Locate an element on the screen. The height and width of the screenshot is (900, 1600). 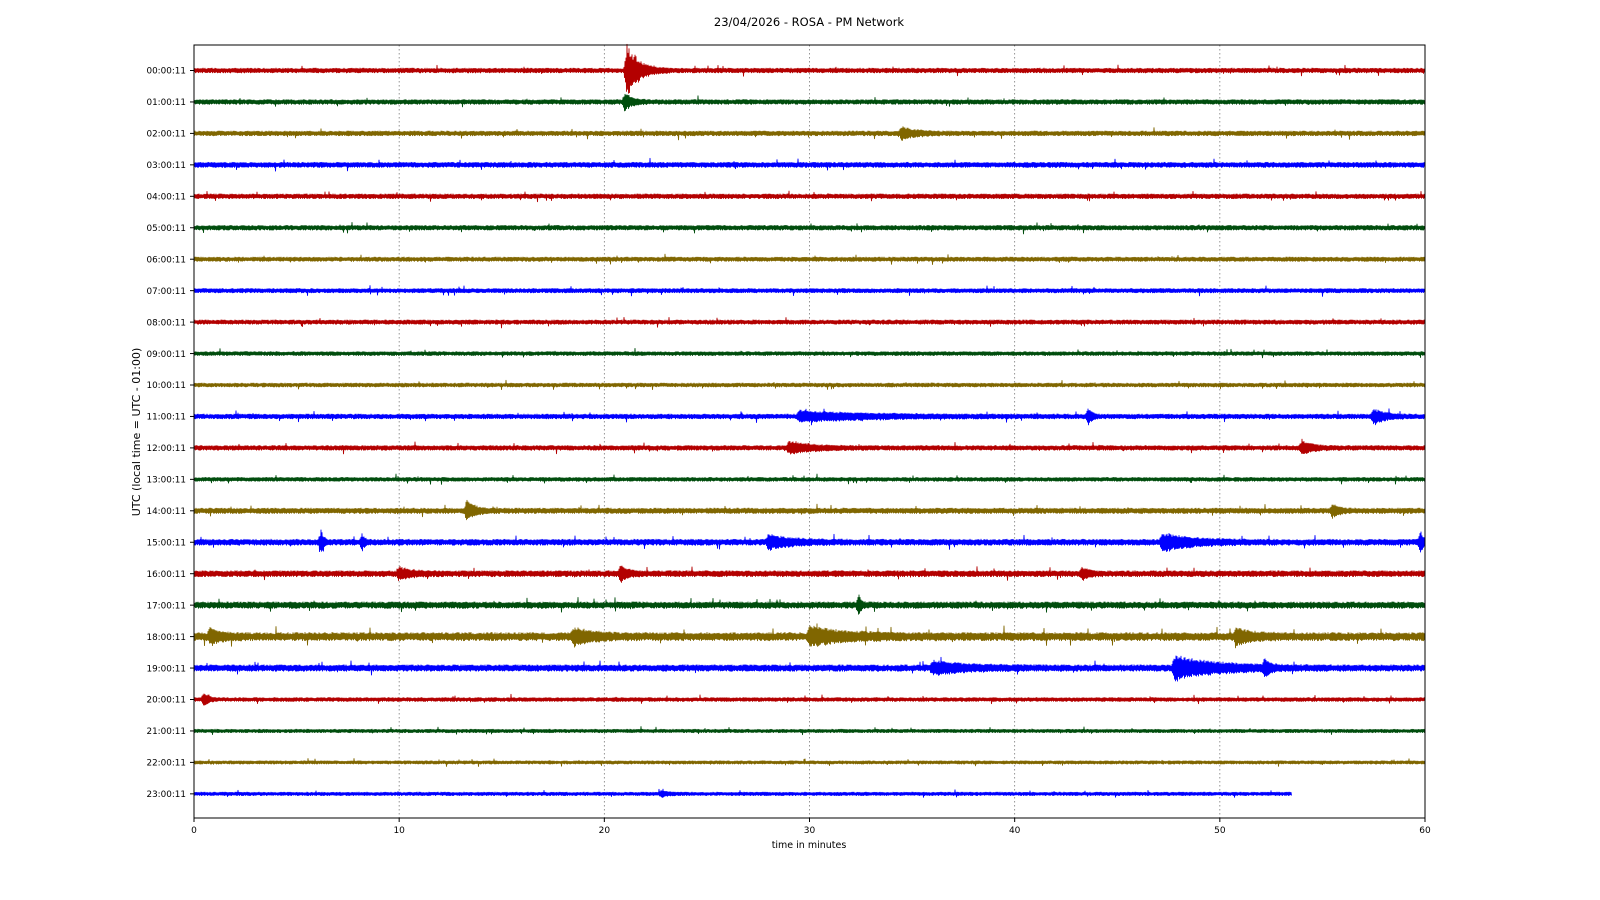
y-tick-label: 08:00:11 is located at coordinates (166, 323).